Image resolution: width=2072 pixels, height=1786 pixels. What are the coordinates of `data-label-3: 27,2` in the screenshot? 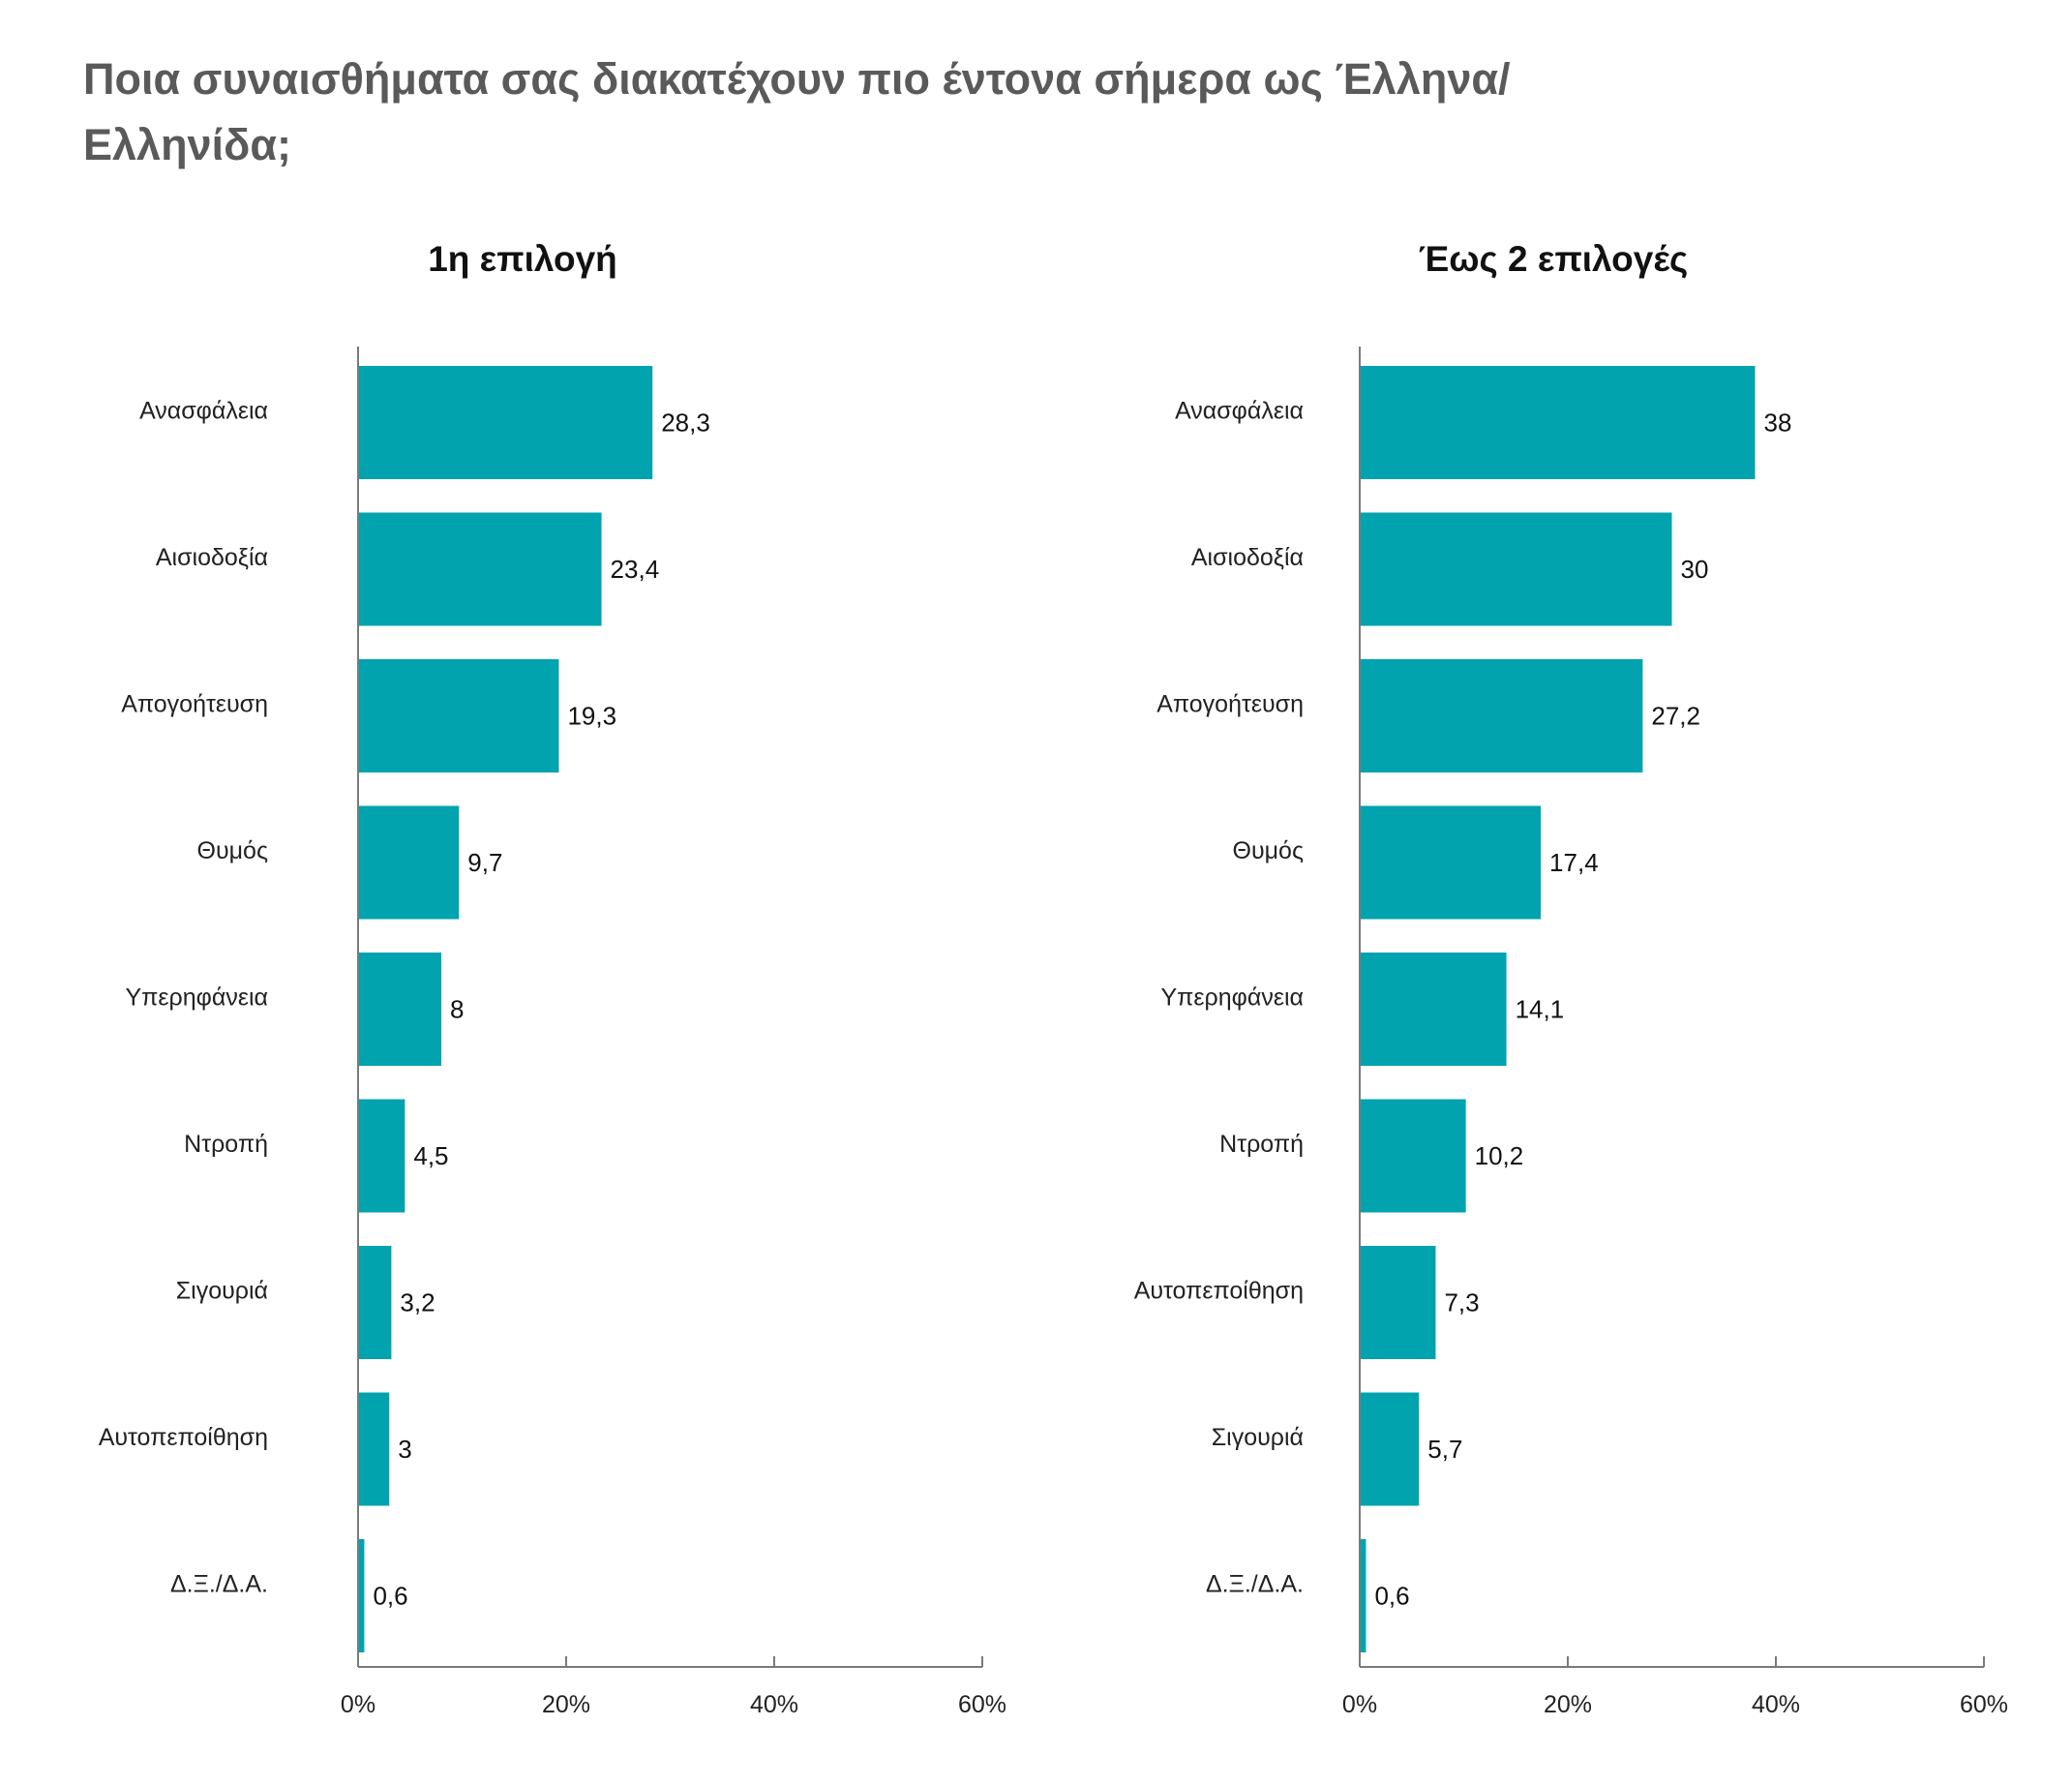 It's located at (1675, 716).